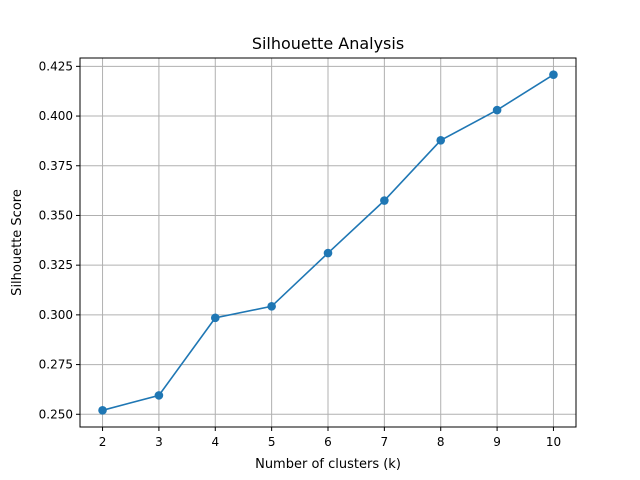 The image size is (640, 480). Describe the element at coordinates (497, 442) in the screenshot. I see `x-tick-label: 9` at that location.